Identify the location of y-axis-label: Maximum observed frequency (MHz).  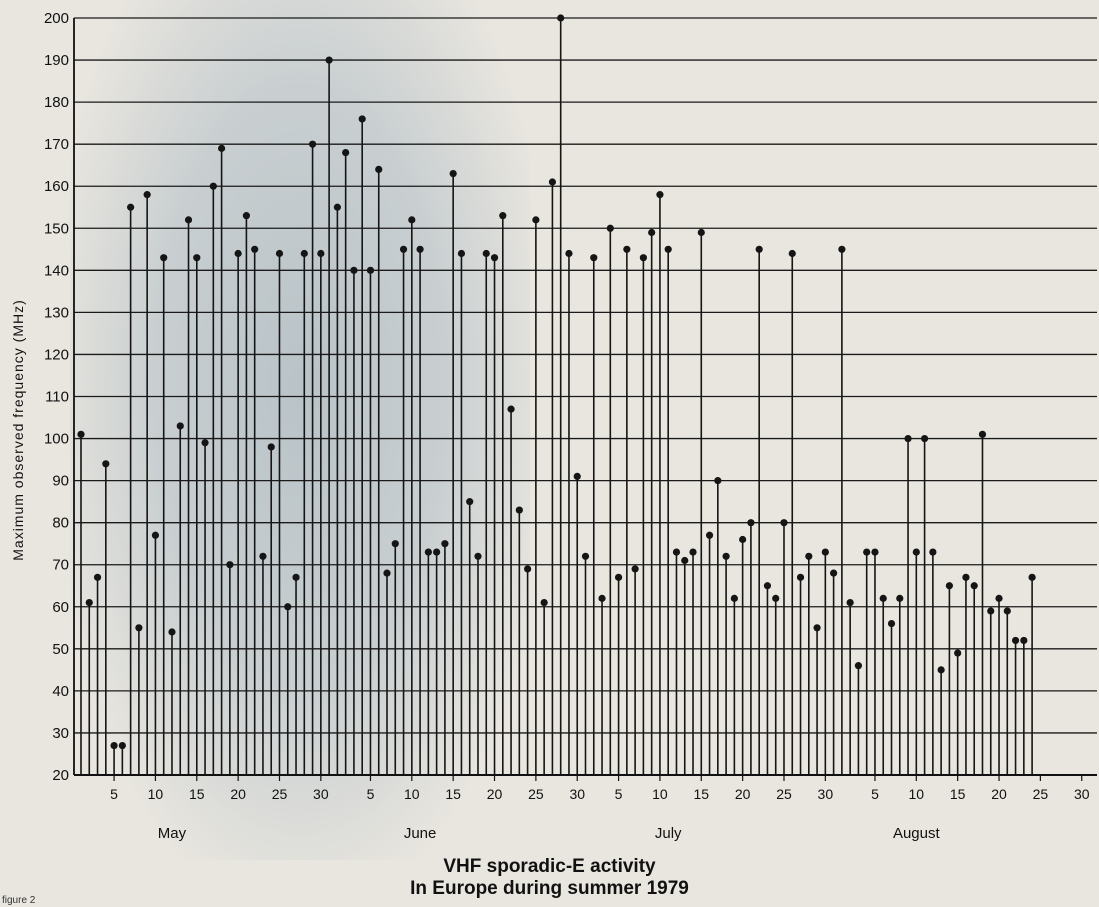
(18, 430).